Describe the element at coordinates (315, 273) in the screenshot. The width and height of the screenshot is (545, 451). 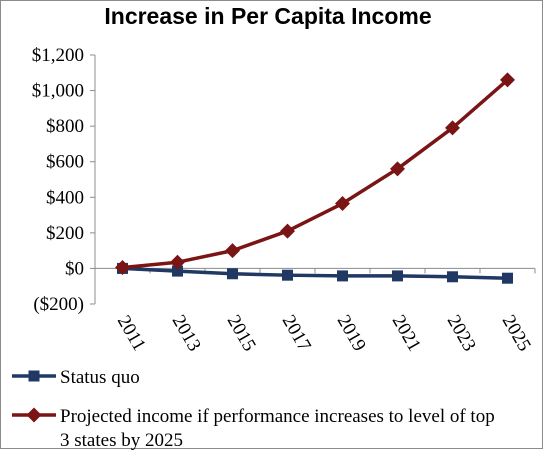
I see `series-line` at that location.